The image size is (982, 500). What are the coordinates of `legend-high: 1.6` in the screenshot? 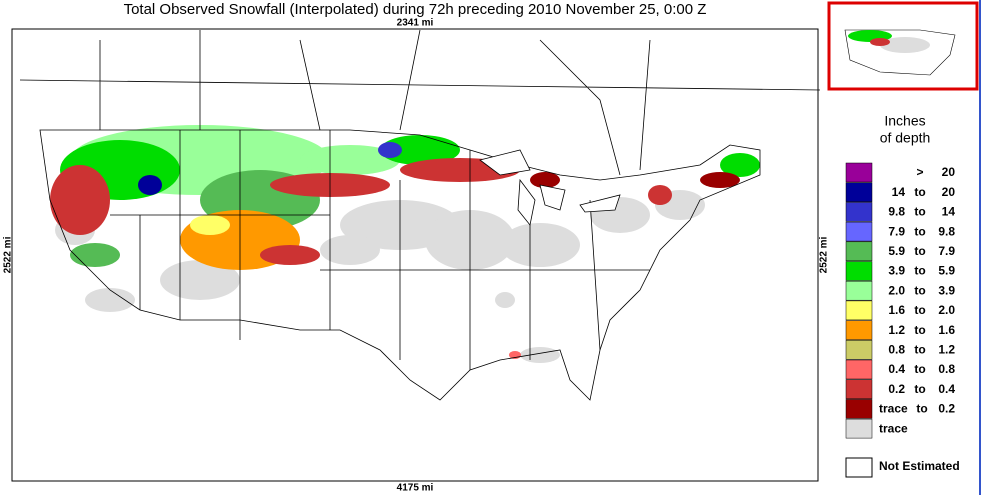 It's located at (946, 330).